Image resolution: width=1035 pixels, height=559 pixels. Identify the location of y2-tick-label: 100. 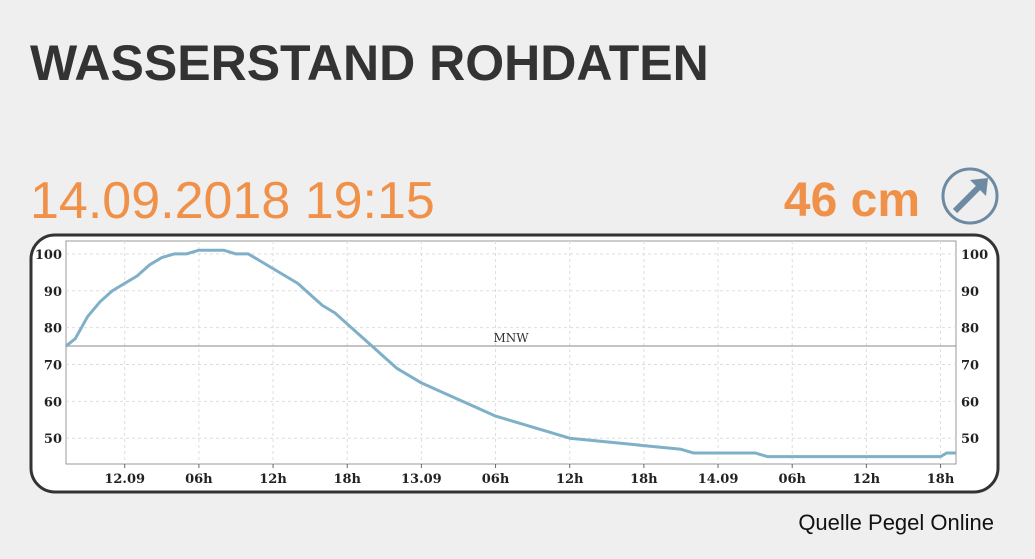
(974, 255).